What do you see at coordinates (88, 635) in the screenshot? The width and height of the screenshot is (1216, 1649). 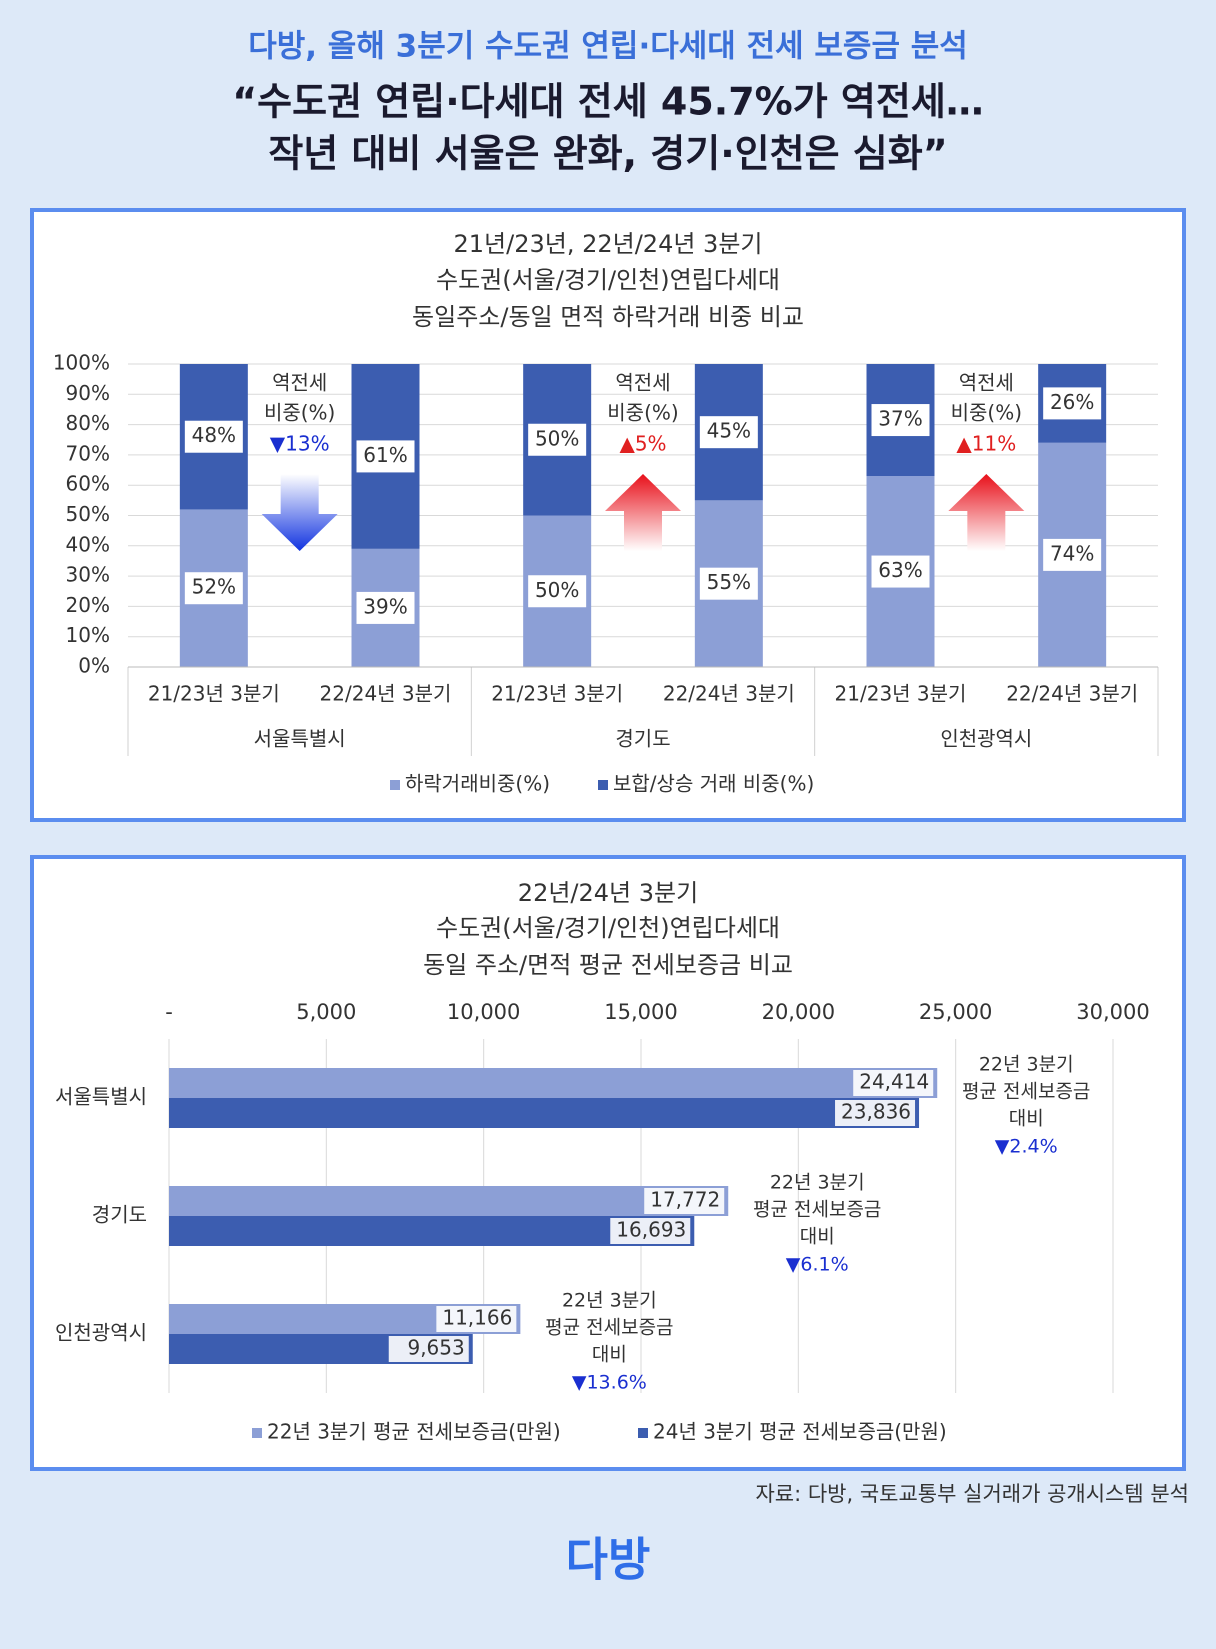 I see `y-tick-label: 10%` at bounding box center [88, 635].